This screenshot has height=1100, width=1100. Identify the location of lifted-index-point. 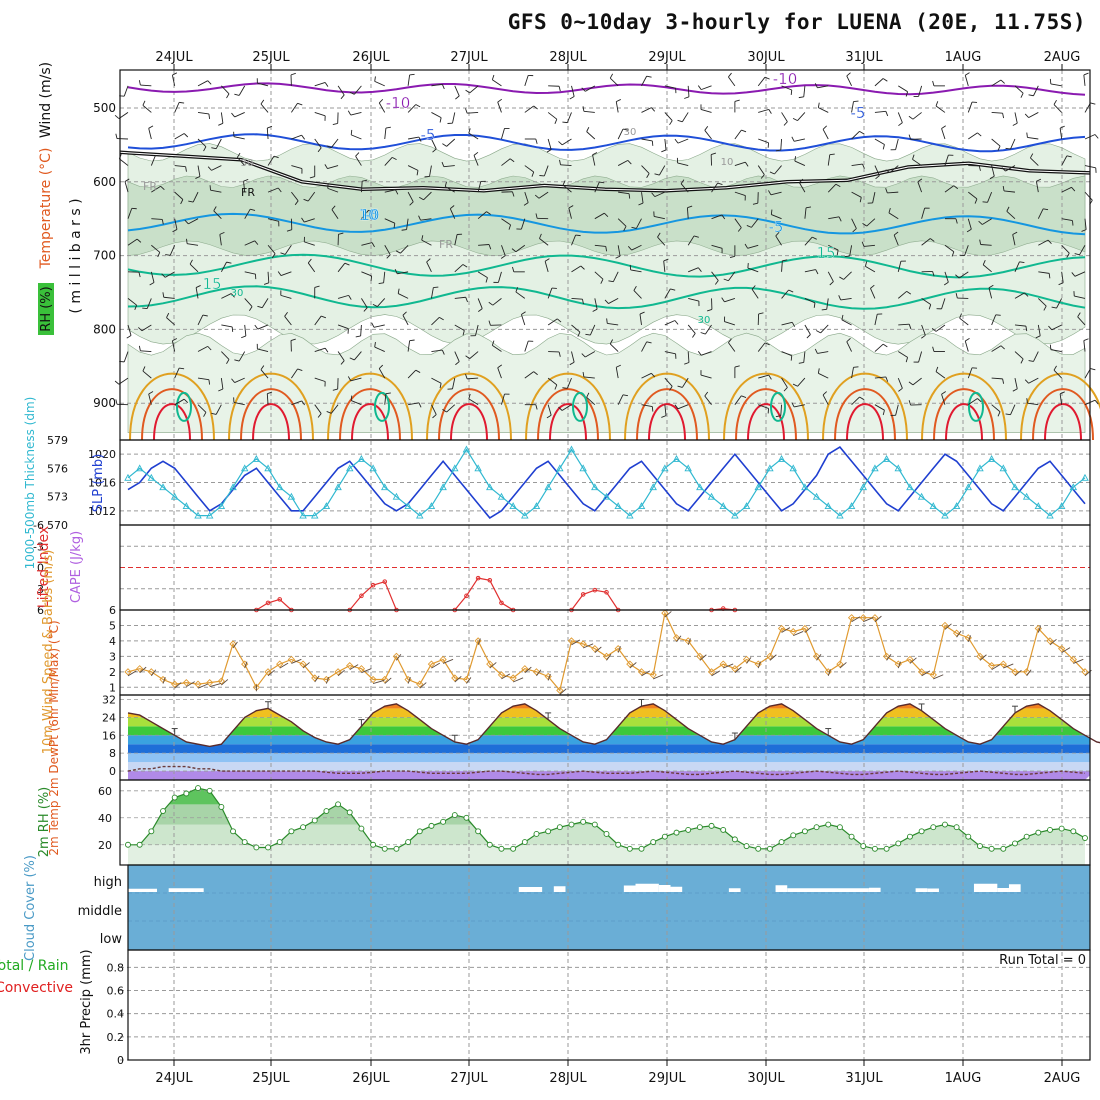
(606, 592).